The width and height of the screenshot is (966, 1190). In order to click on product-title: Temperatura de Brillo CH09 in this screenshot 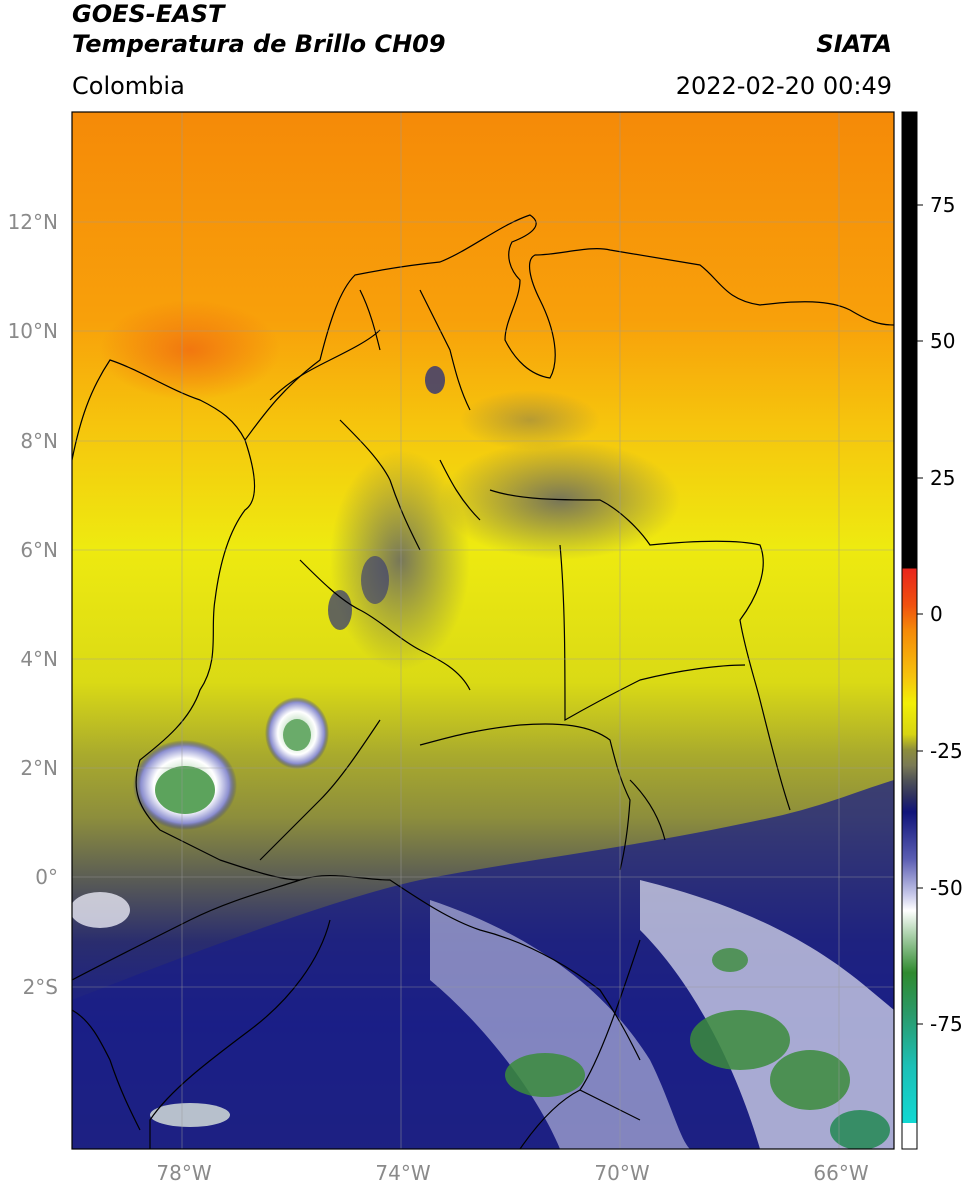, I will do `click(259, 44)`.